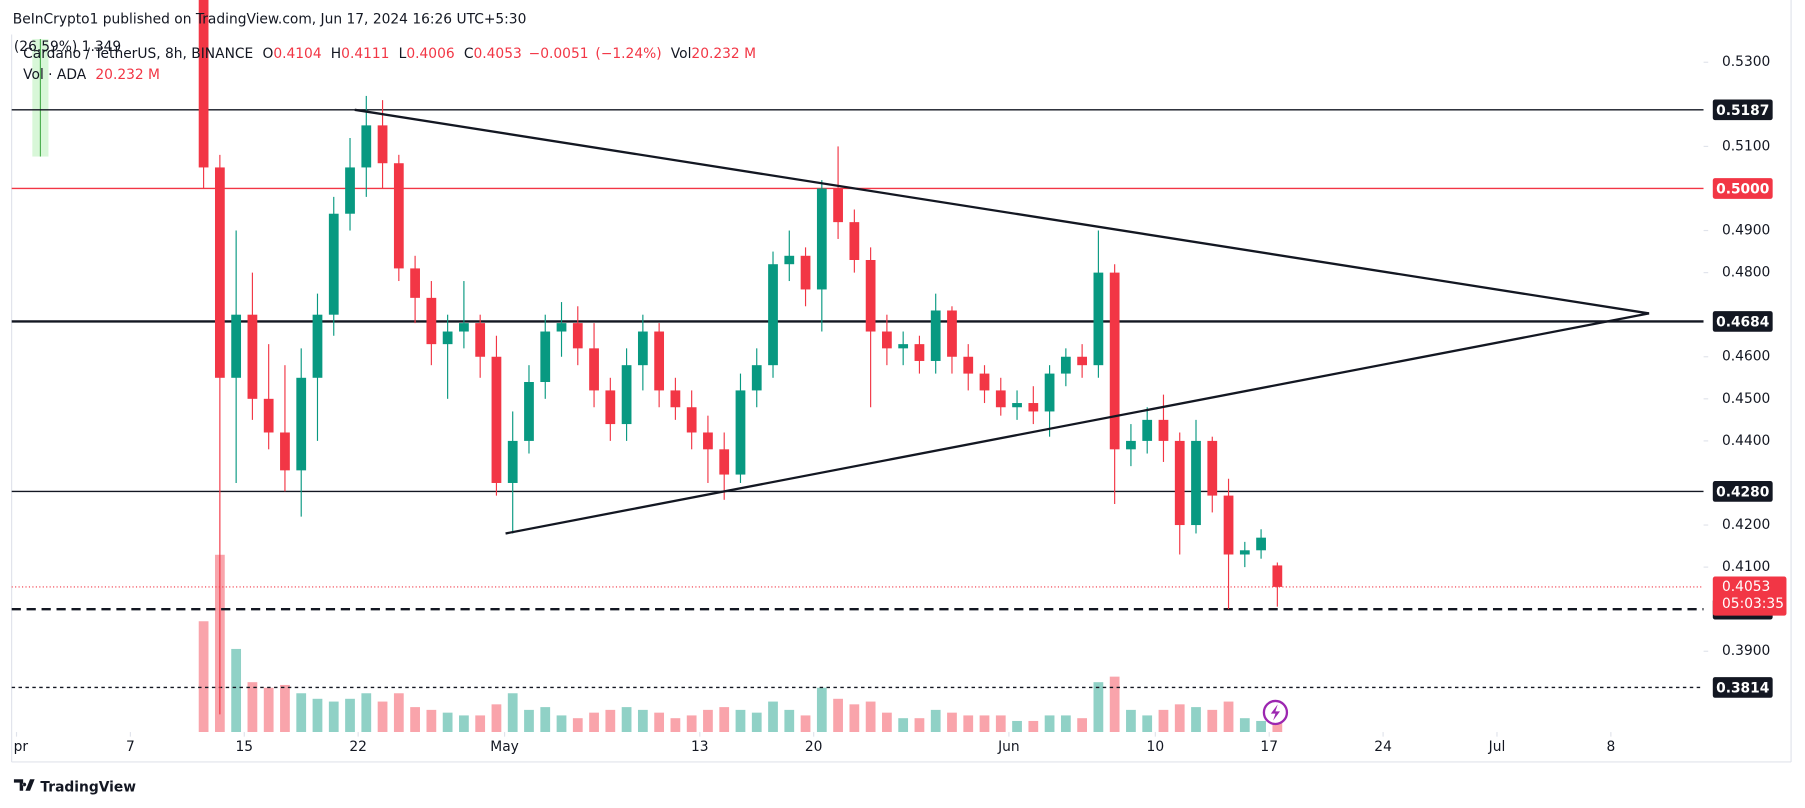 Image resolution: width=1805 pixels, height=808 pixels. I want to click on y-tick-label: 0.5300, so click(1746, 62).